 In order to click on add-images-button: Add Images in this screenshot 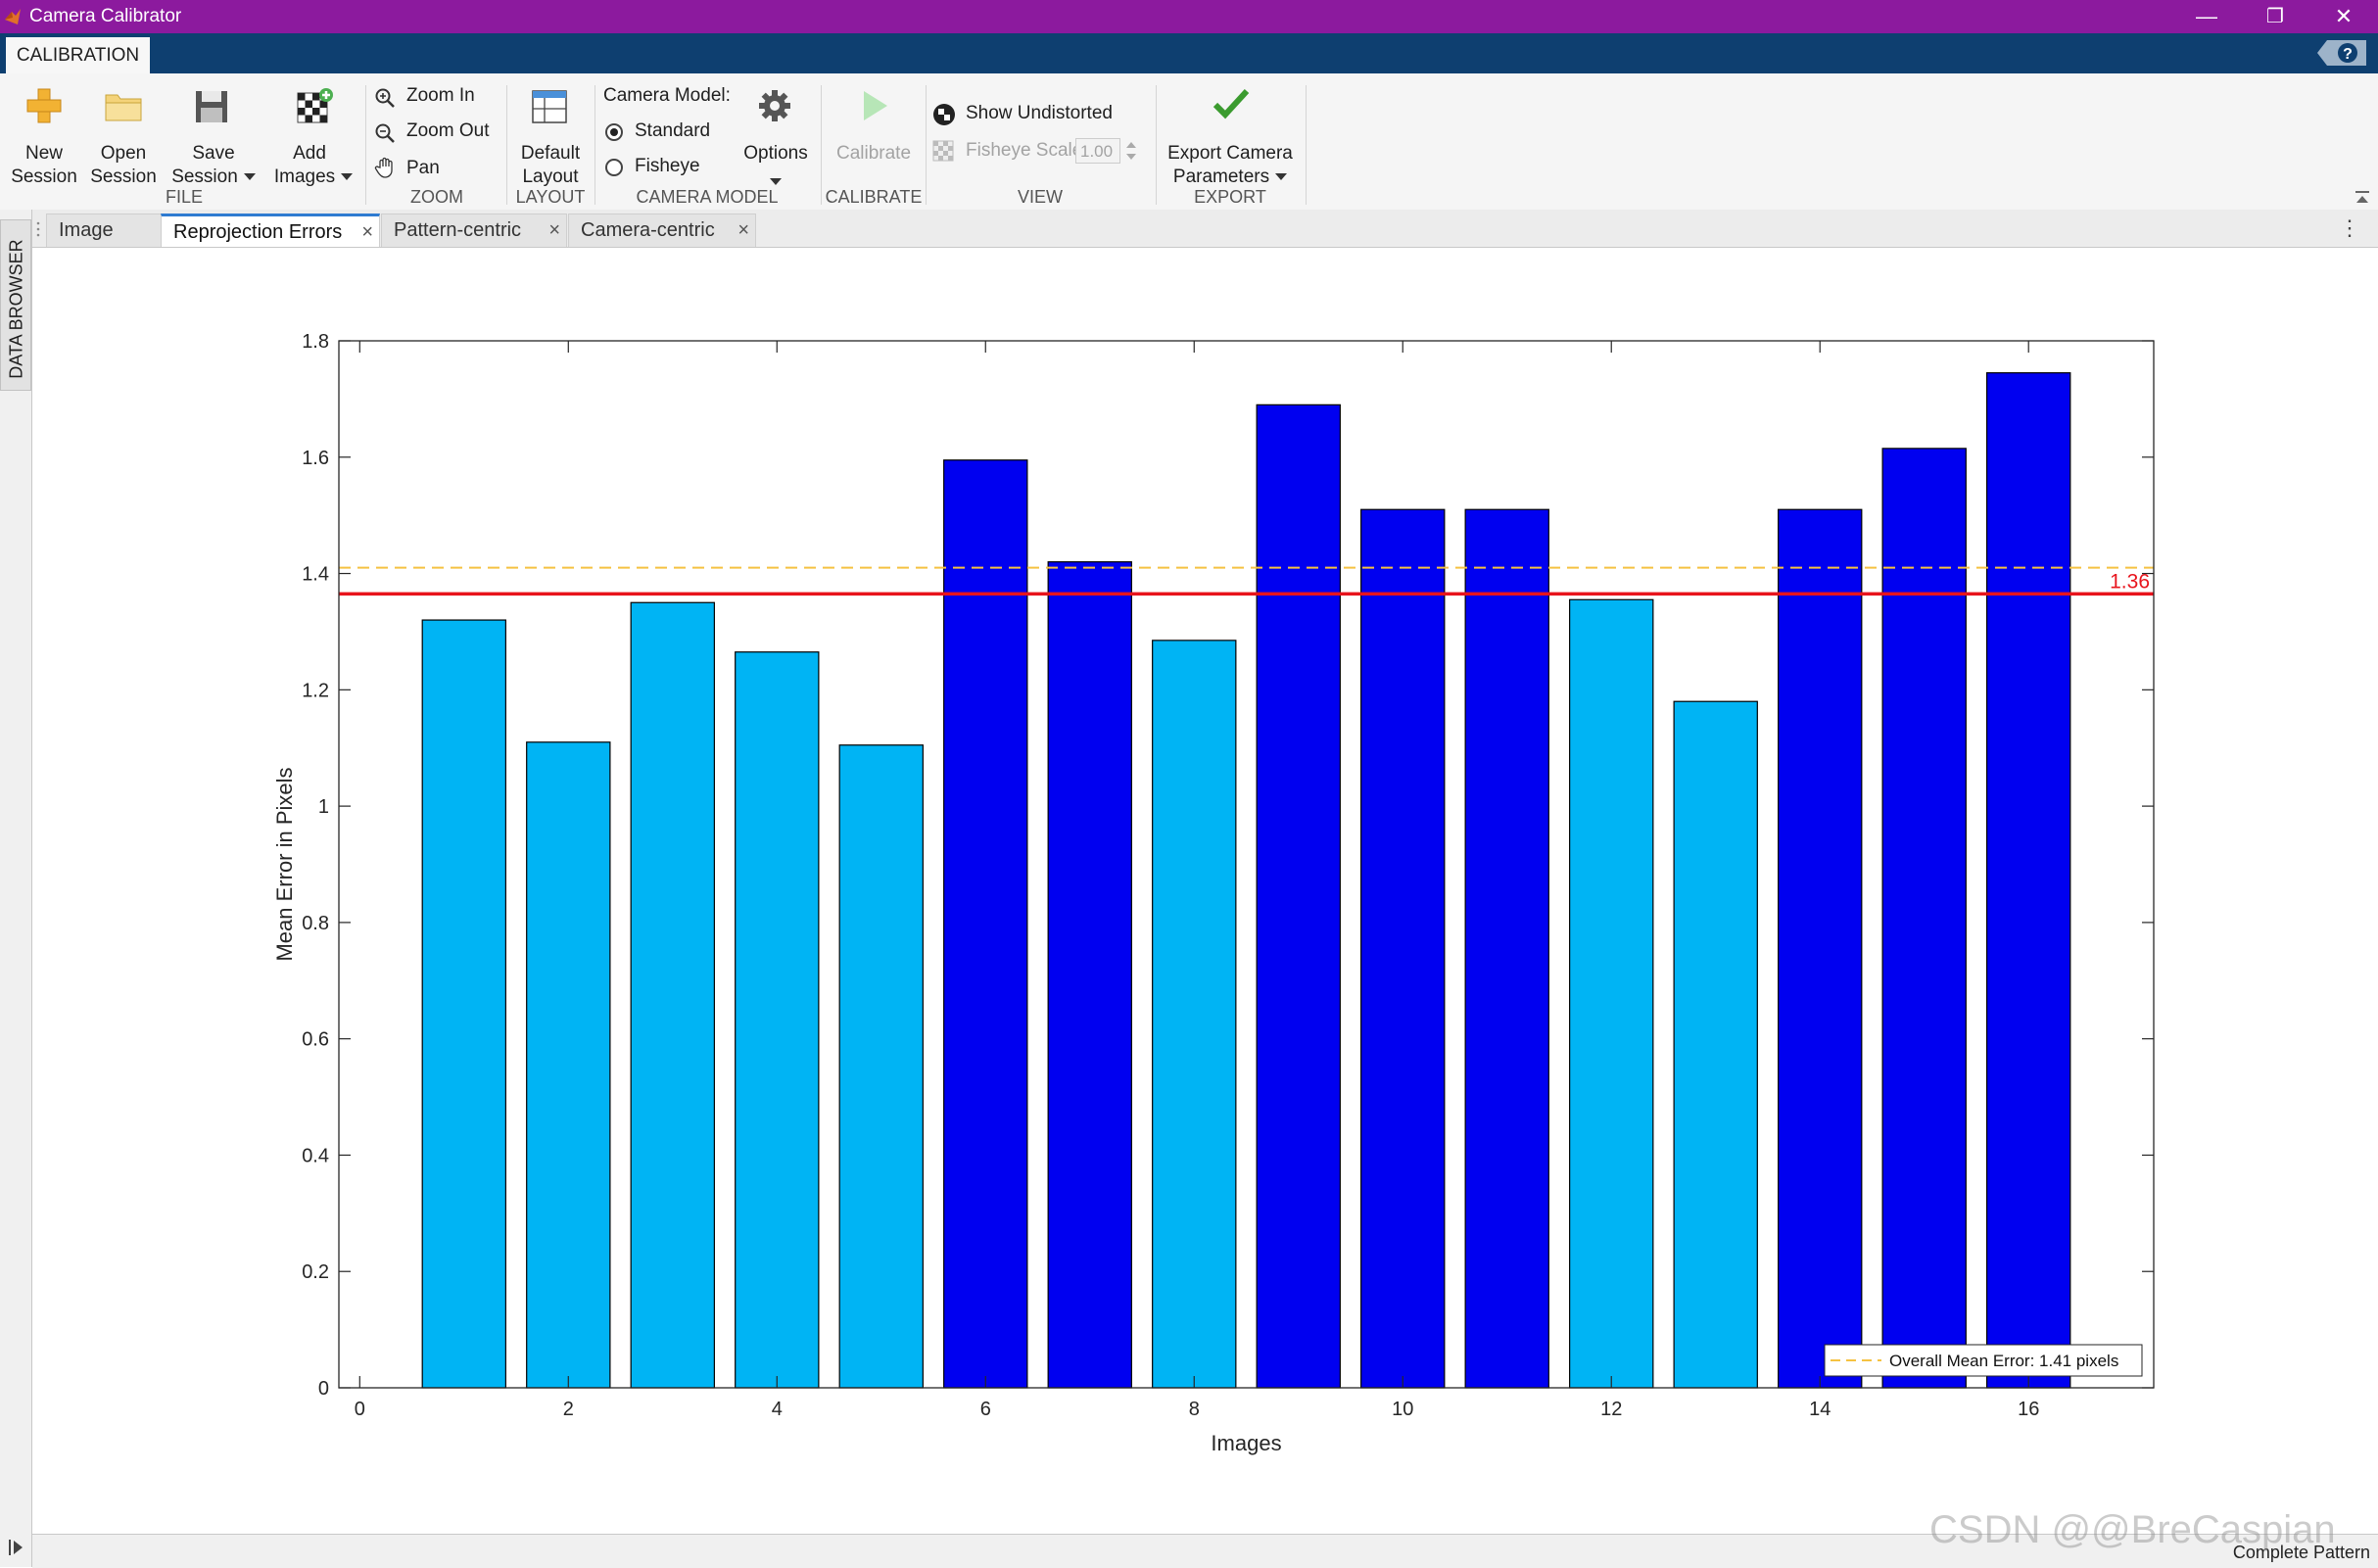, I will do `click(313, 137)`.